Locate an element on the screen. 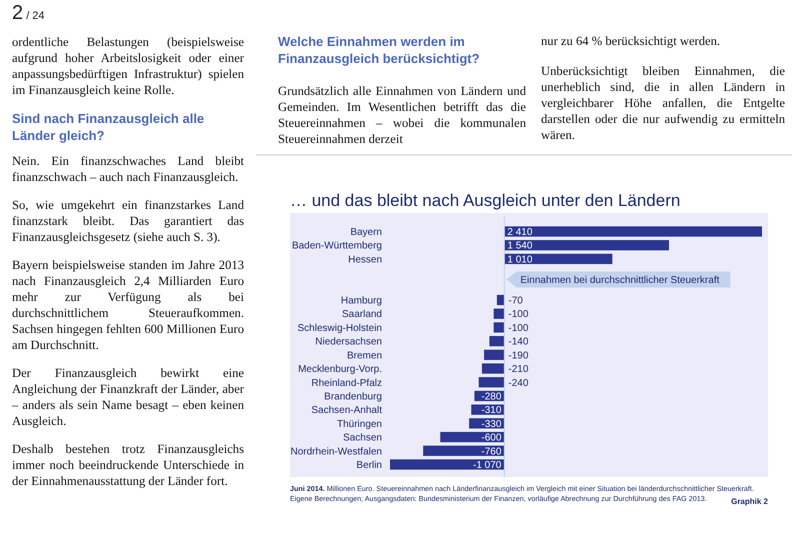  text: Sind nach Finanzausgleich alle Länder gleich? is located at coordinates (109, 127).